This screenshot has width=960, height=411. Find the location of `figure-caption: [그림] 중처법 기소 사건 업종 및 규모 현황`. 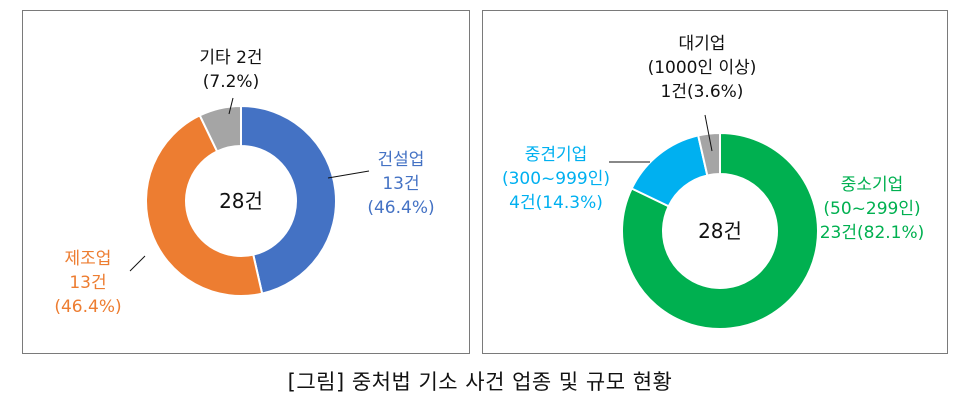

figure-caption: [그림] 중처법 기소 사건 업종 및 규모 현황 is located at coordinates (480, 382).